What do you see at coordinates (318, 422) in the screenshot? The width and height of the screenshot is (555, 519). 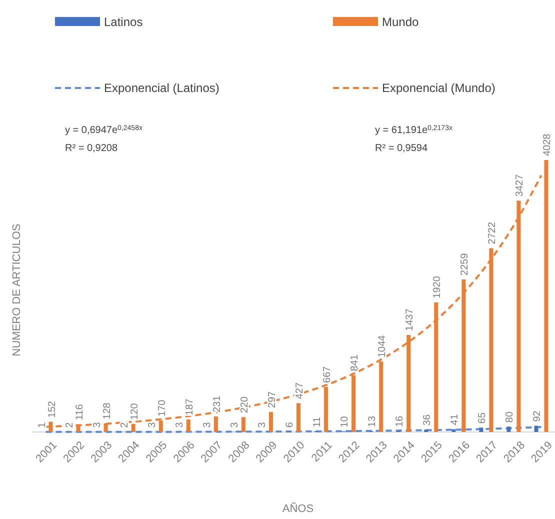 I see `data-label: 11` at bounding box center [318, 422].